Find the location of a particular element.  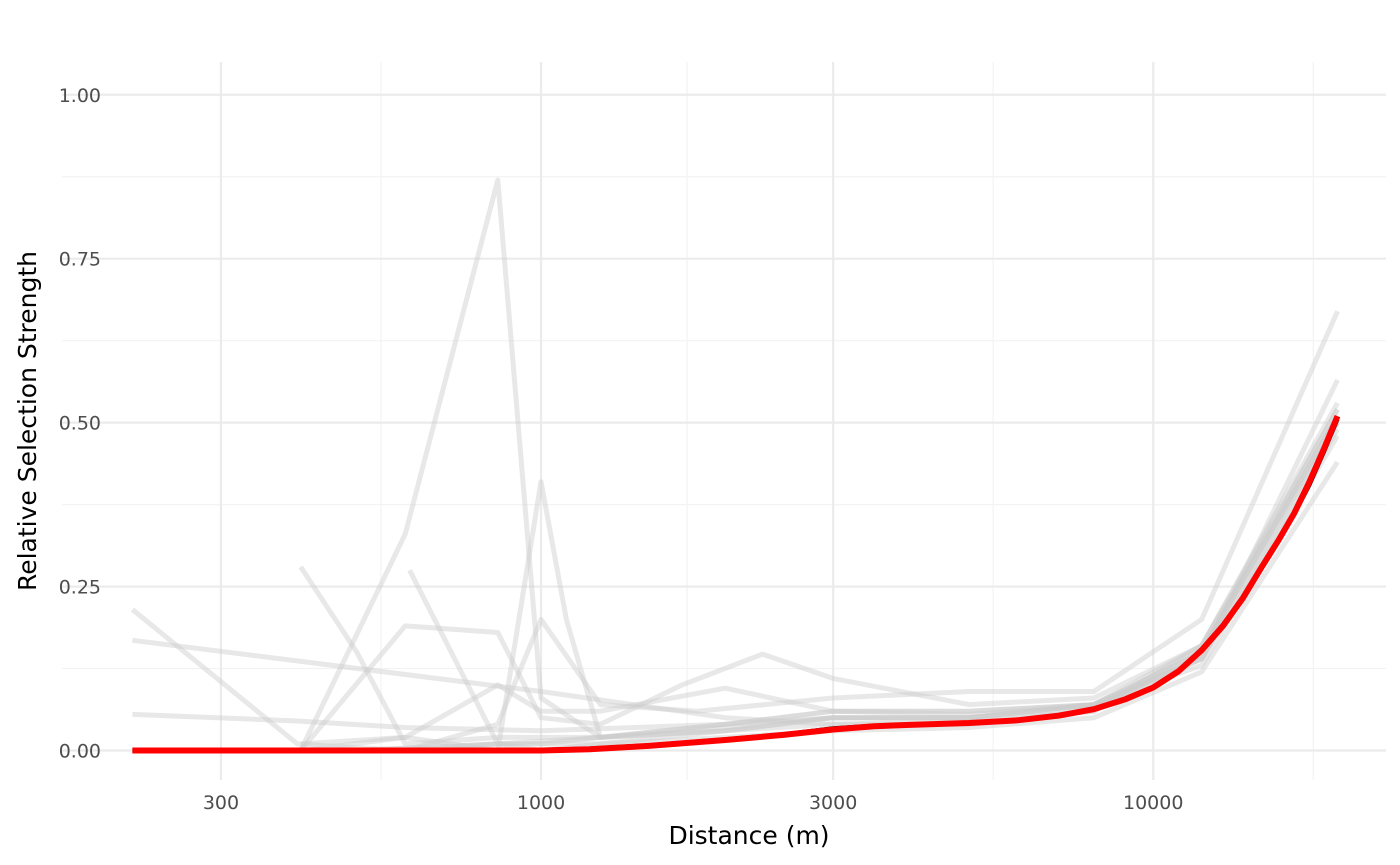

x-axis-title: Distance (m) is located at coordinates (748, 835).